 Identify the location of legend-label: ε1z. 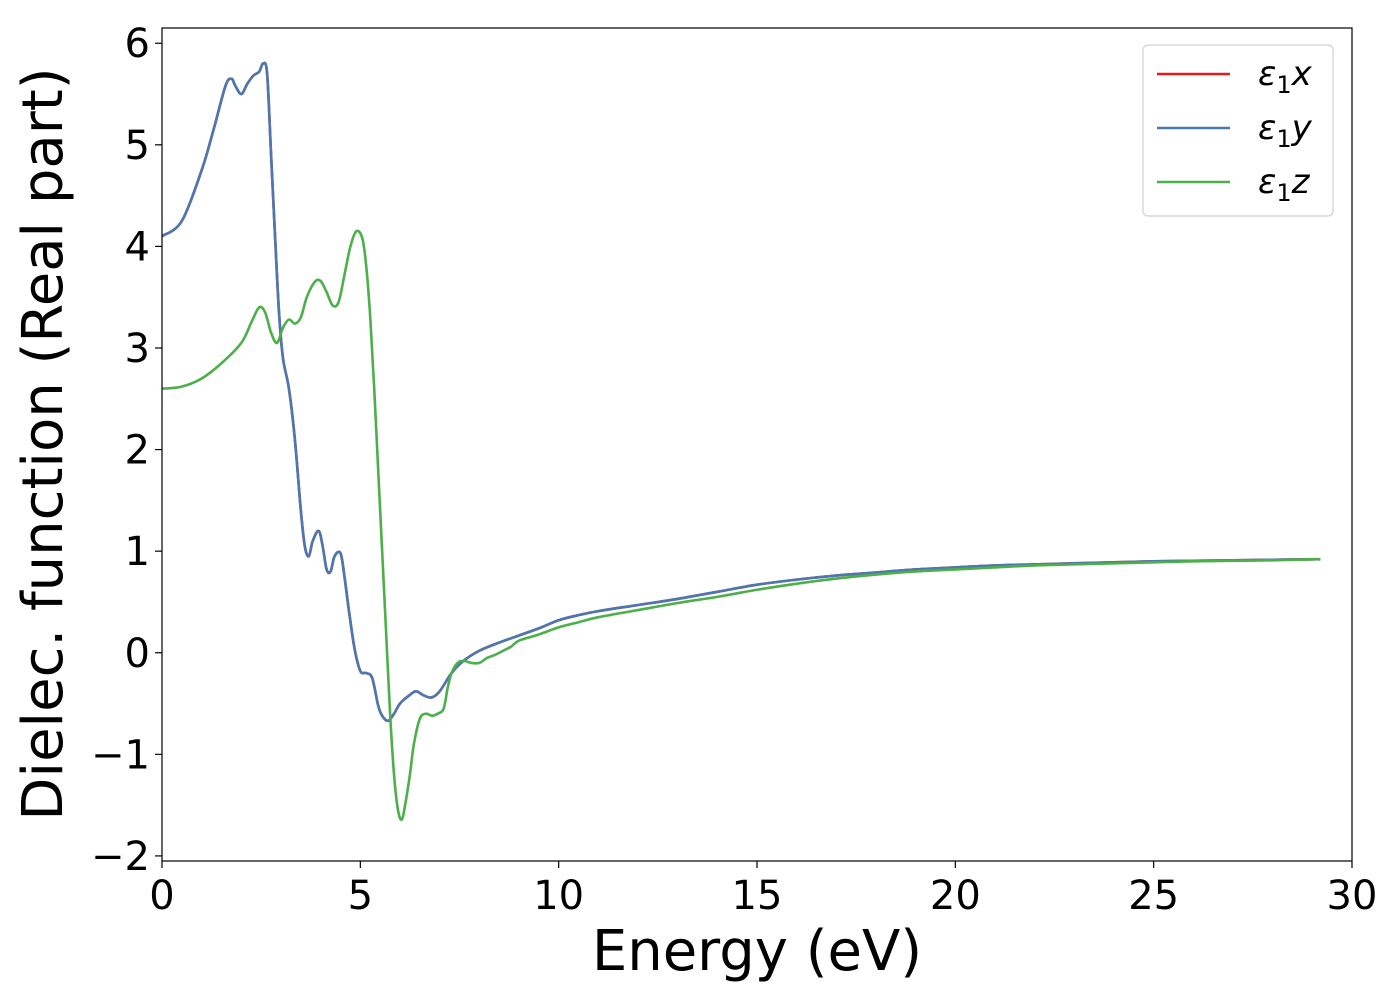
(1284, 184).